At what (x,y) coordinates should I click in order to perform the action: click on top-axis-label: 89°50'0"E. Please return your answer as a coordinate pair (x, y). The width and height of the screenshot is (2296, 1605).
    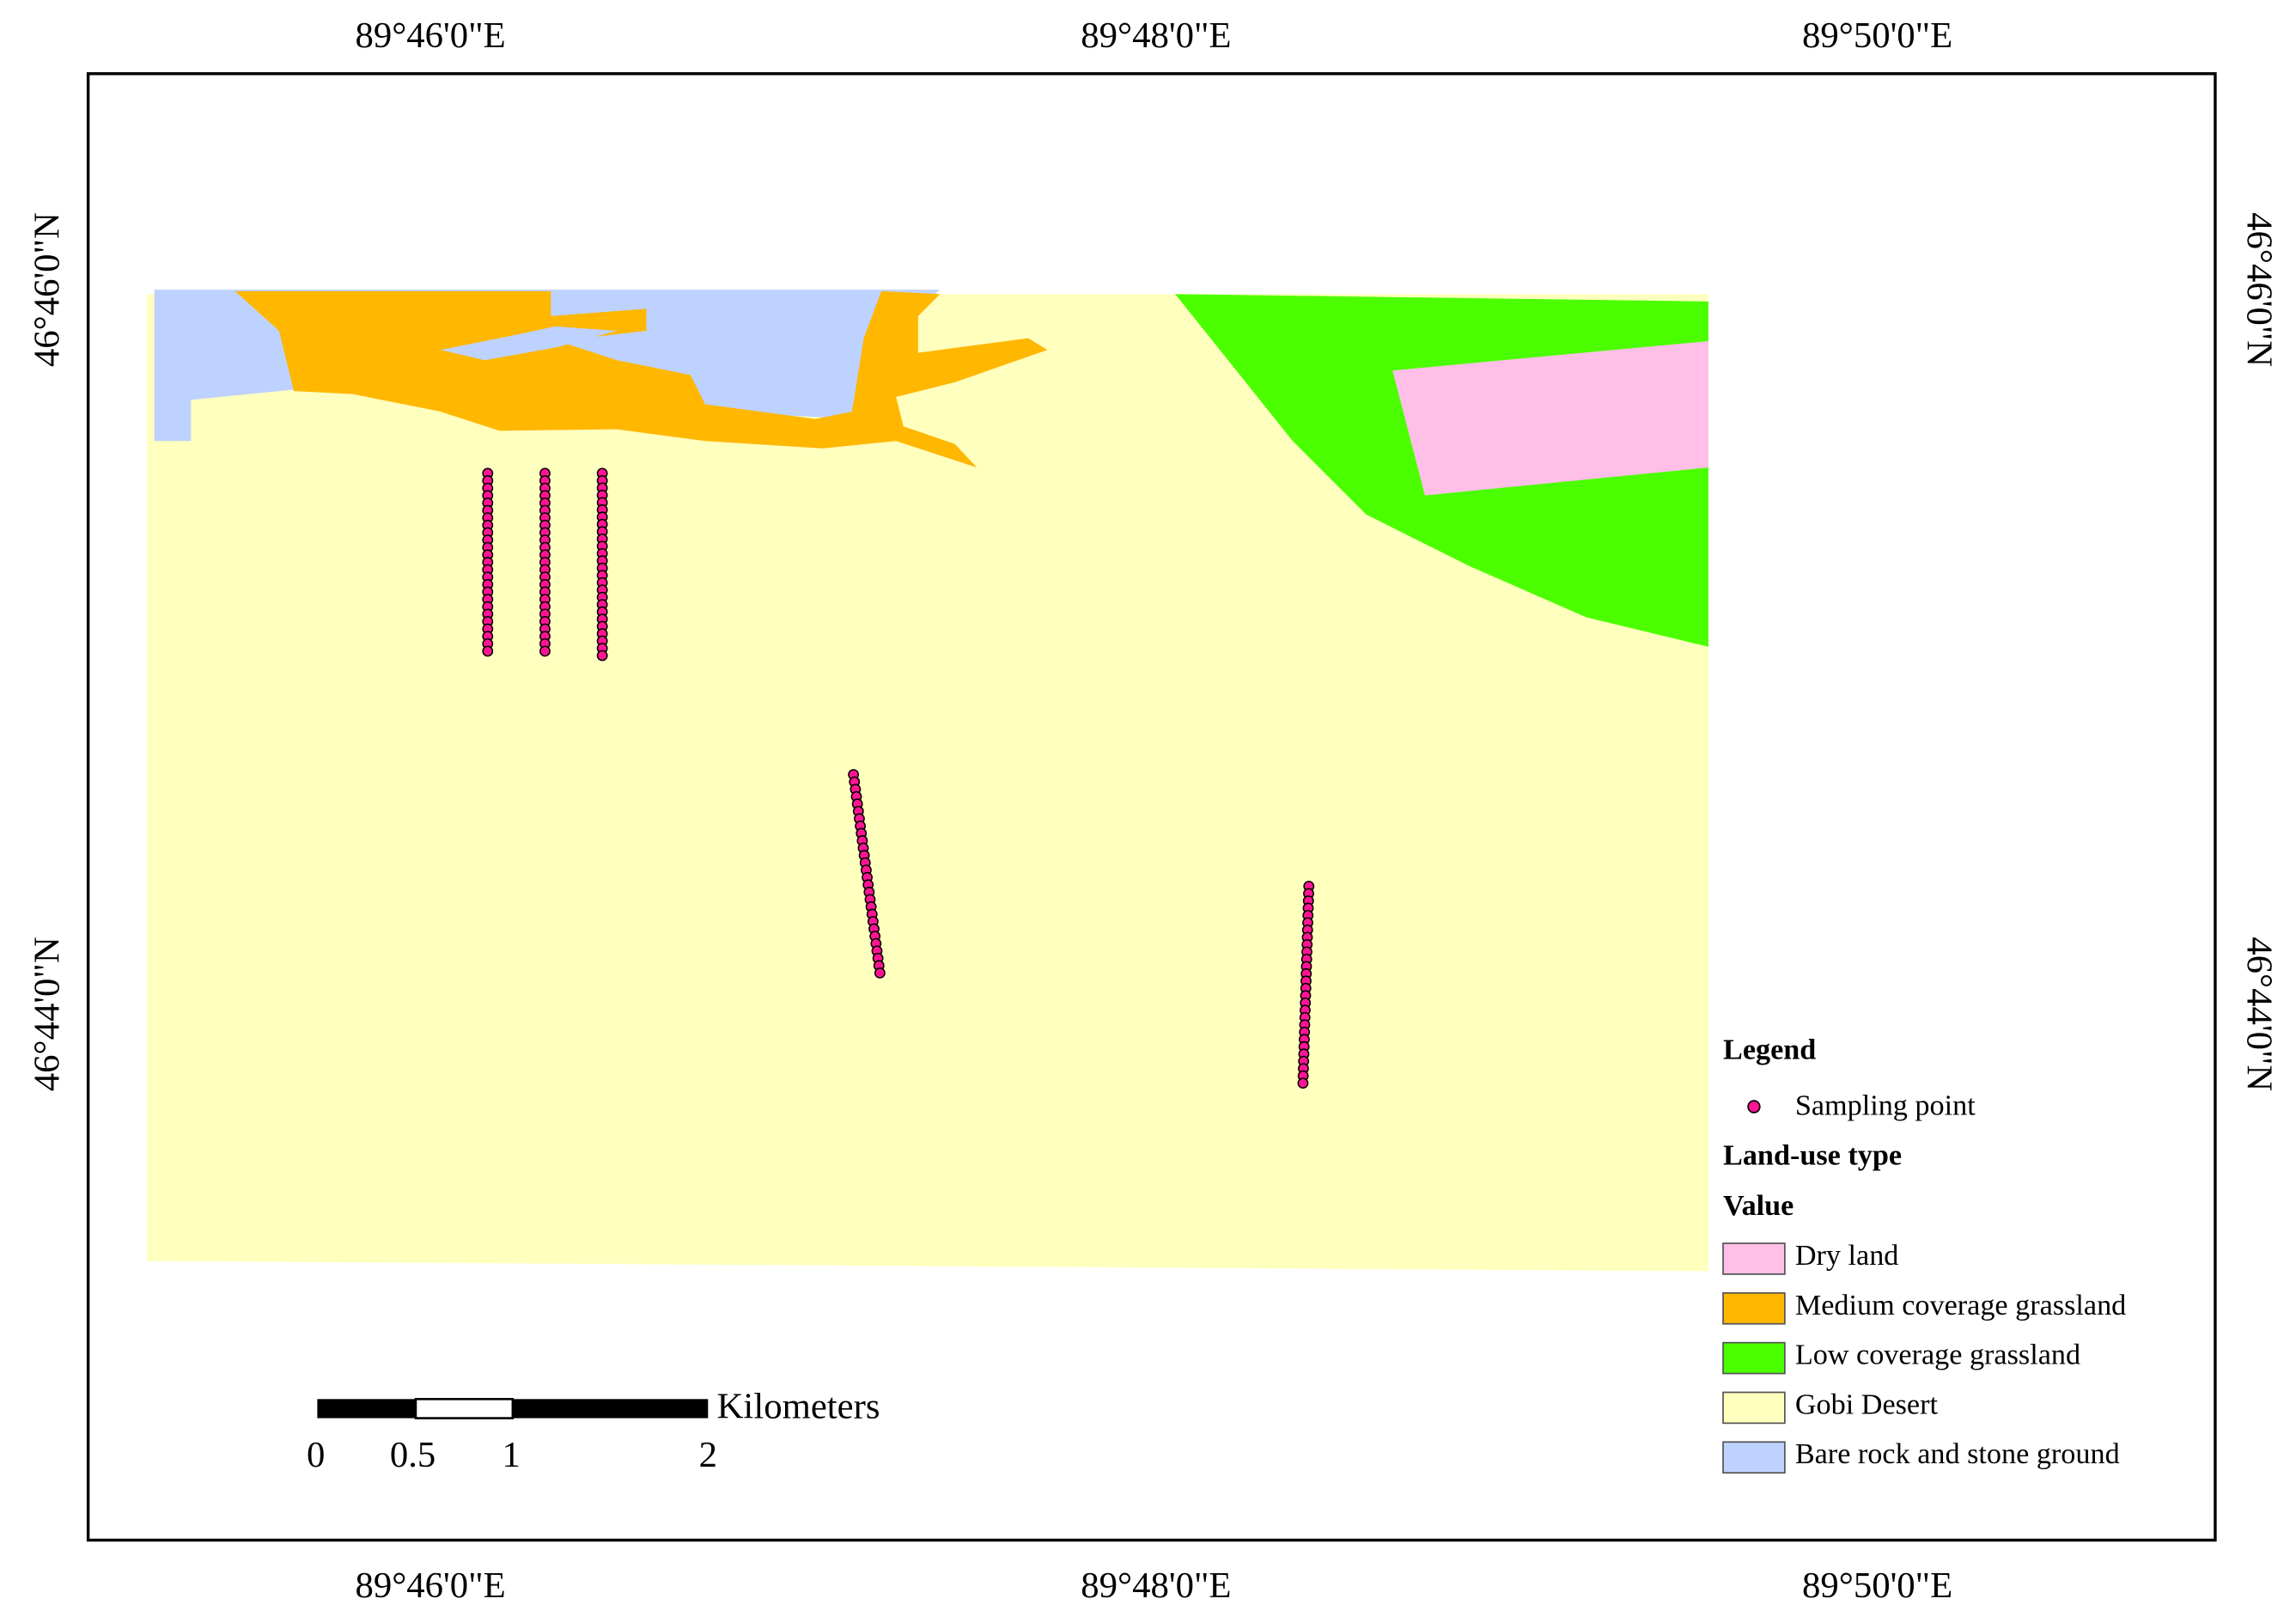
    Looking at the image, I should click on (1877, 35).